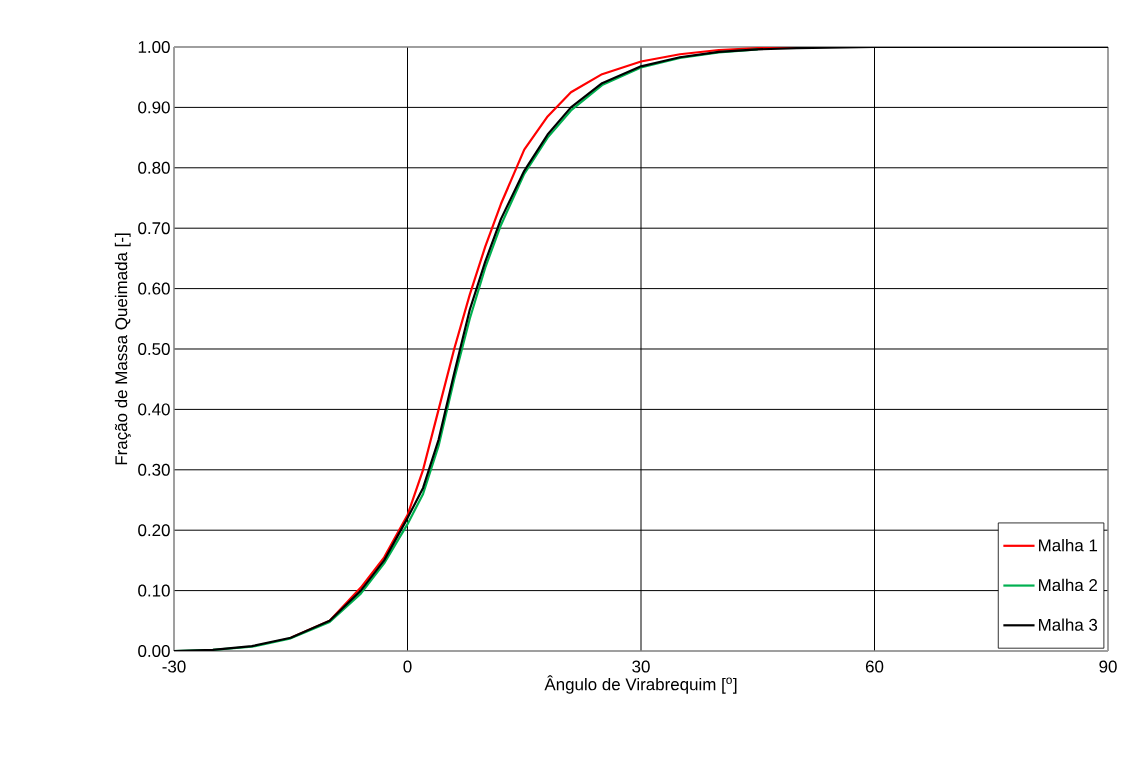 The height and width of the screenshot is (758, 1134). What do you see at coordinates (154, 228) in the screenshot?
I see `y-tick-label: 0.70` at bounding box center [154, 228].